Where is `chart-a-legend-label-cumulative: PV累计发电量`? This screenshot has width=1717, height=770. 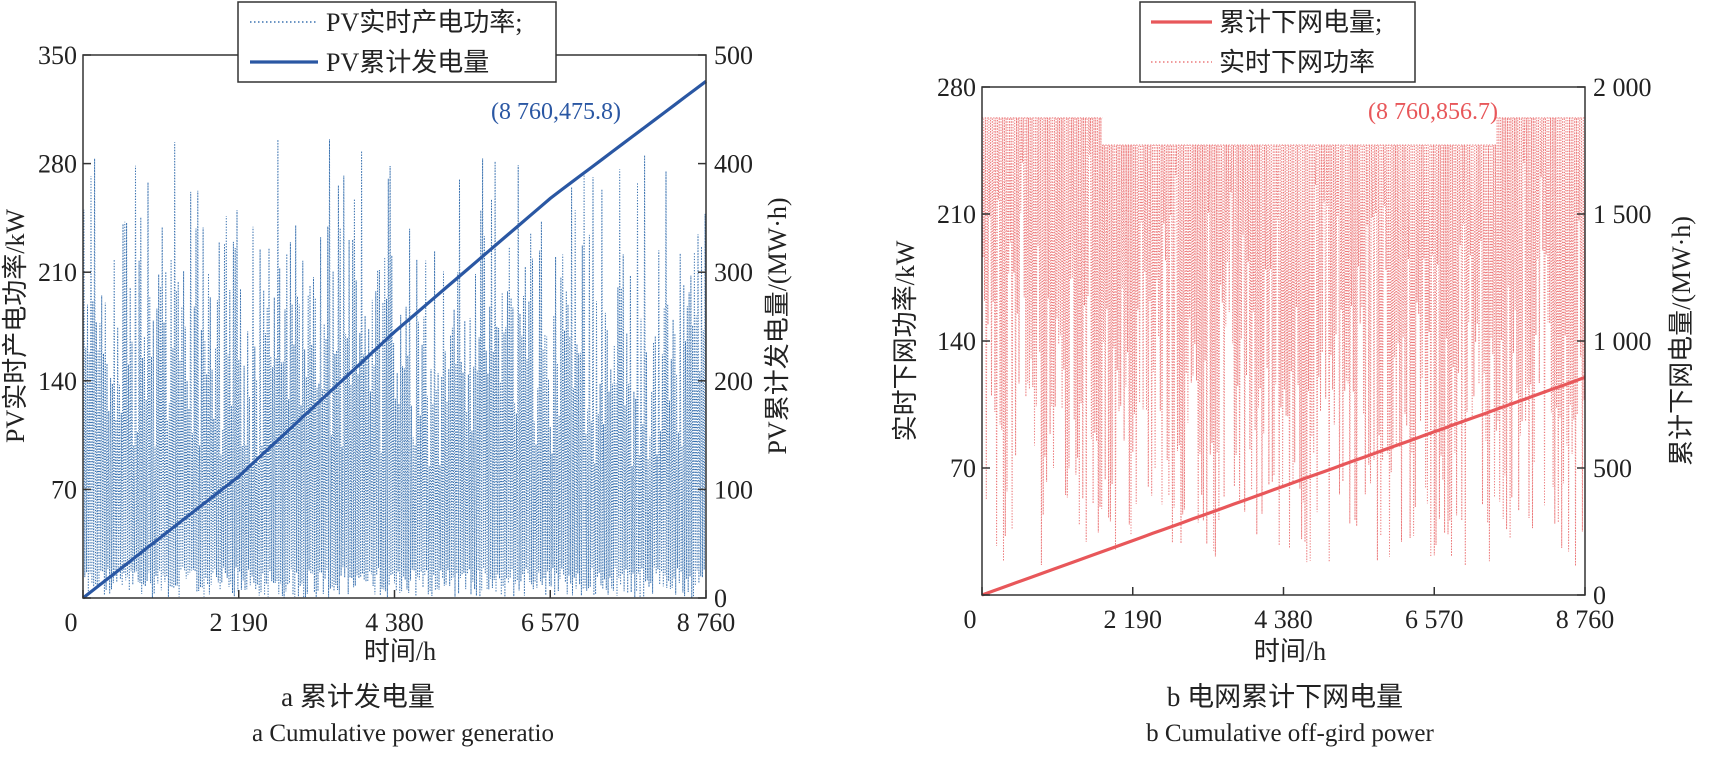
chart-a-legend-label-cumulative: PV累计发电量 is located at coordinates (407, 62).